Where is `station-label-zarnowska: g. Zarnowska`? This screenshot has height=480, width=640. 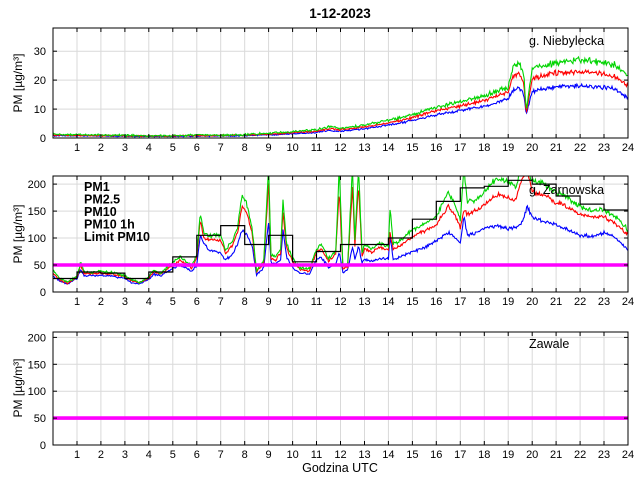
station-label-zarnowska: g. Zarnowska is located at coordinates (566, 190).